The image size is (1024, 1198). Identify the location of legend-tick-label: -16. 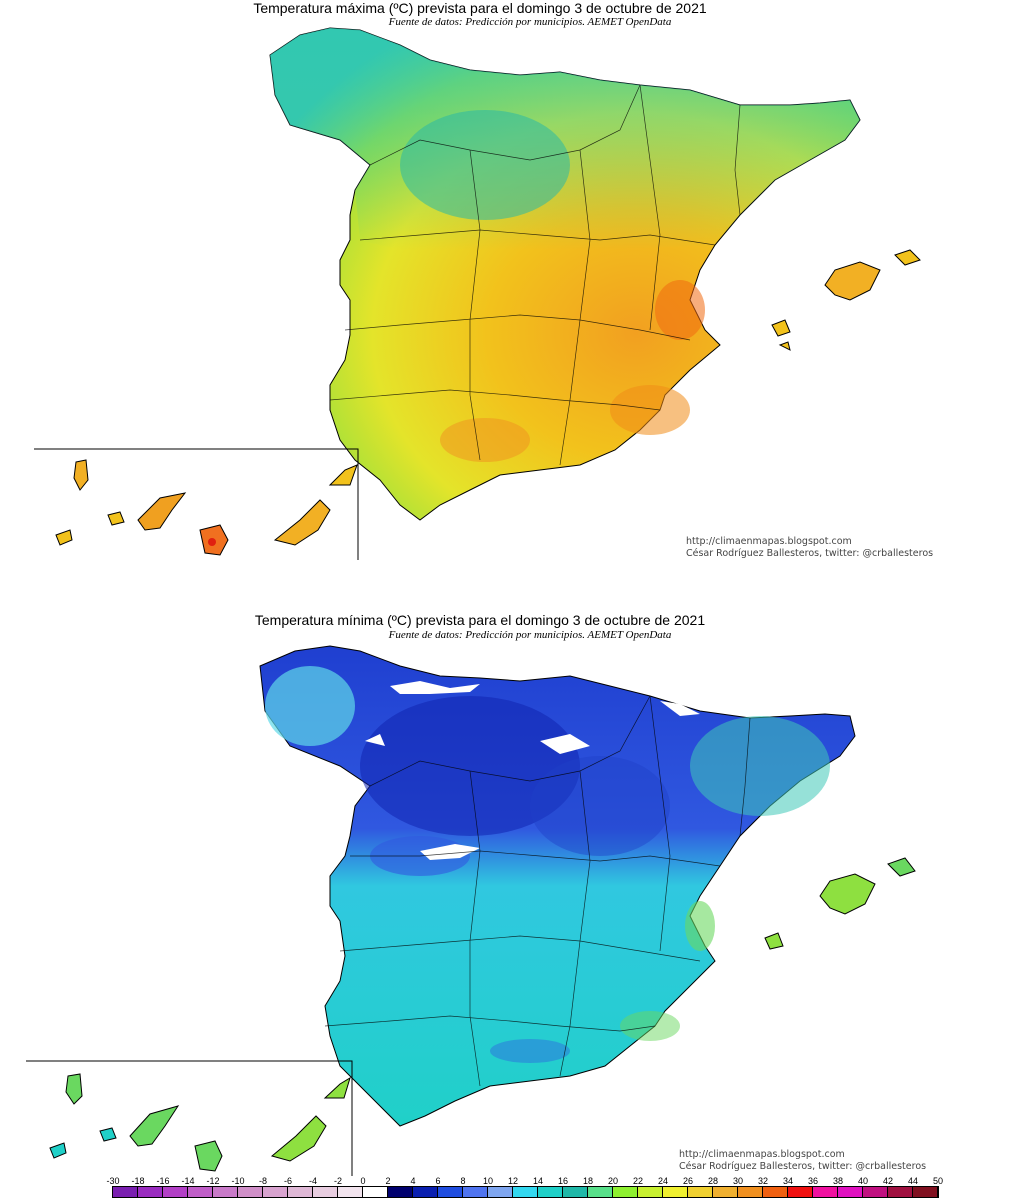
(163, 1181).